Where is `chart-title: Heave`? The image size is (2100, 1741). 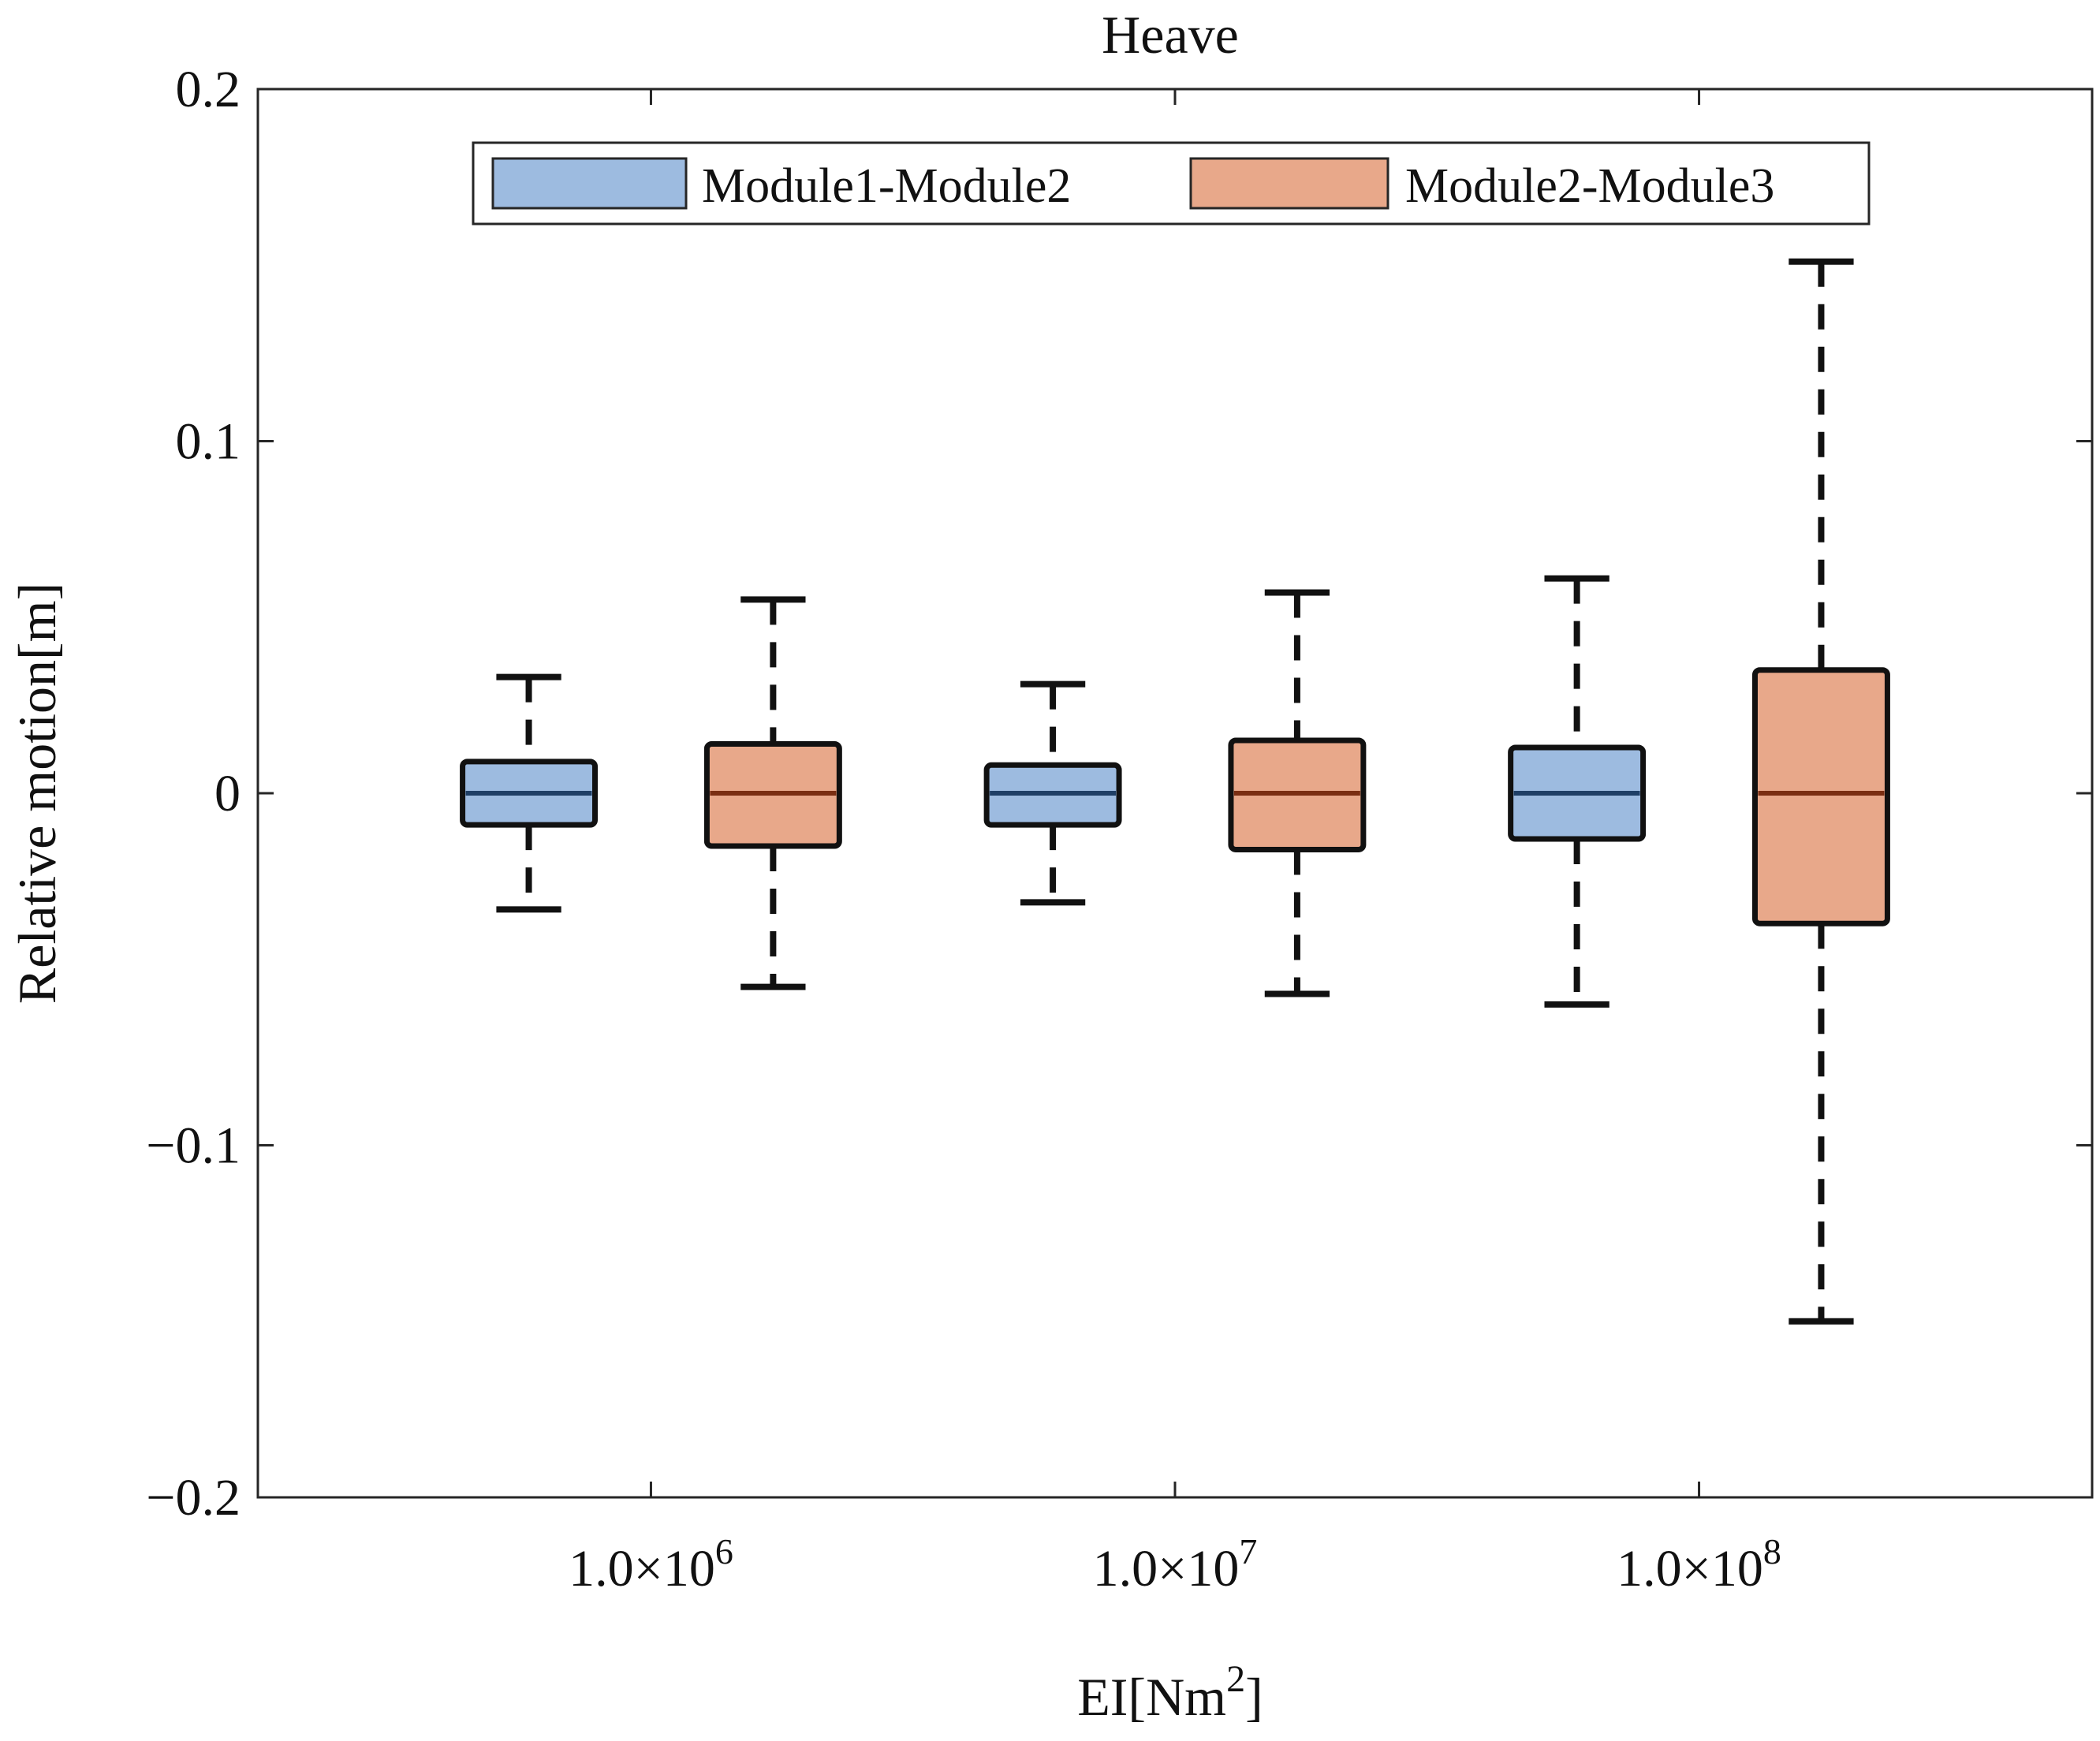 chart-title: Heave is located at coordinates (1171, 35).